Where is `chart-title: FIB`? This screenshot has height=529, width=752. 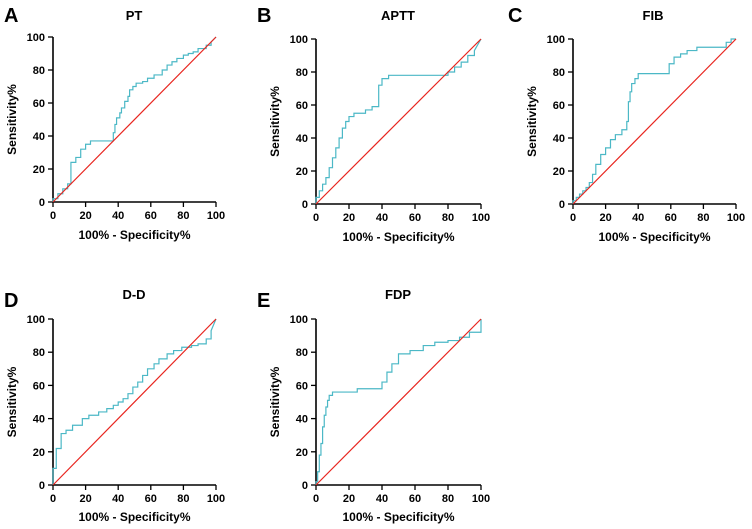 chart-title: FIB is located at coordinates (653, 15).